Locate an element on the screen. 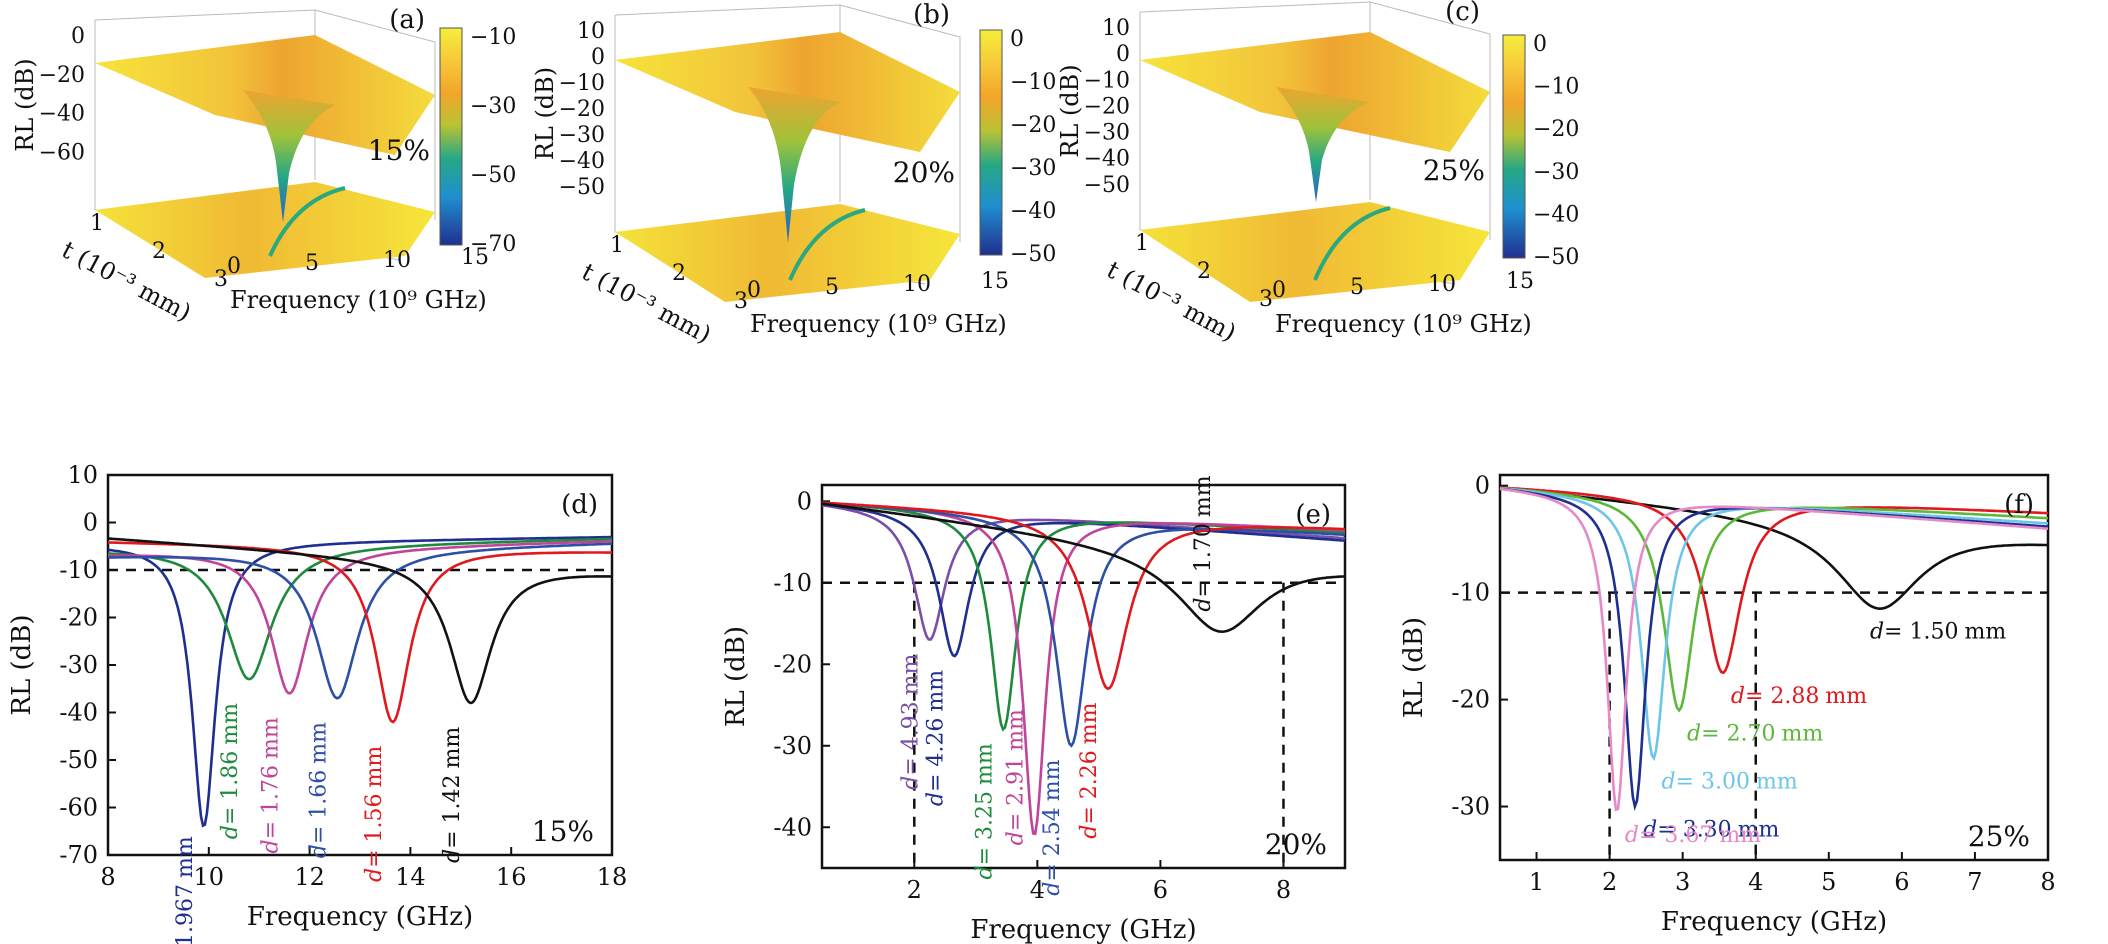  surface-dip is located at coordinates (289, 156).